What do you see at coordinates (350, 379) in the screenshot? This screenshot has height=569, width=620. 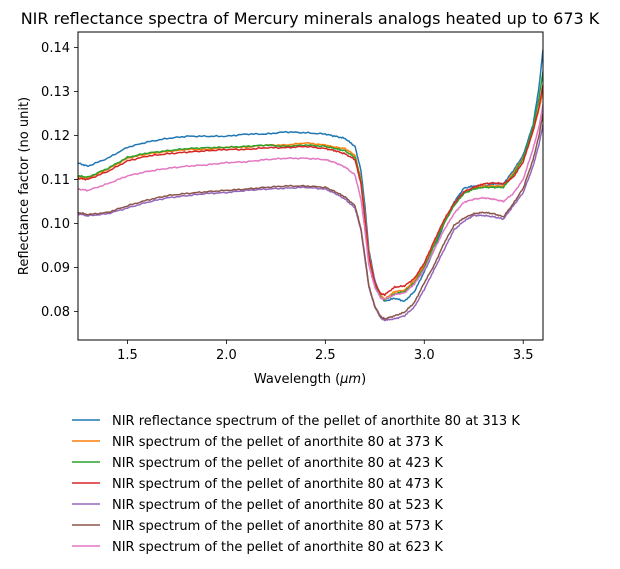 I see `x-axis-label-symbol: μm` at bounding box center [350, 379].